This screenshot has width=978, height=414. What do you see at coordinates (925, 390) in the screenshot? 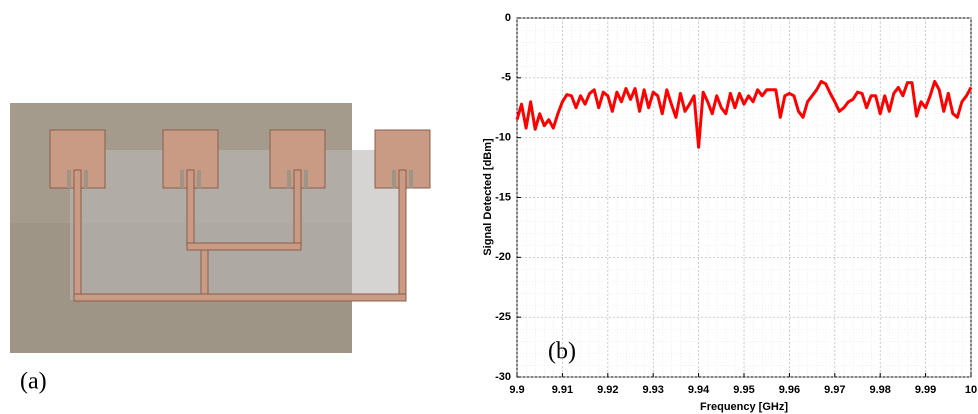
I see `x-tick-label: 9.99` at bounding box center [925, 390].